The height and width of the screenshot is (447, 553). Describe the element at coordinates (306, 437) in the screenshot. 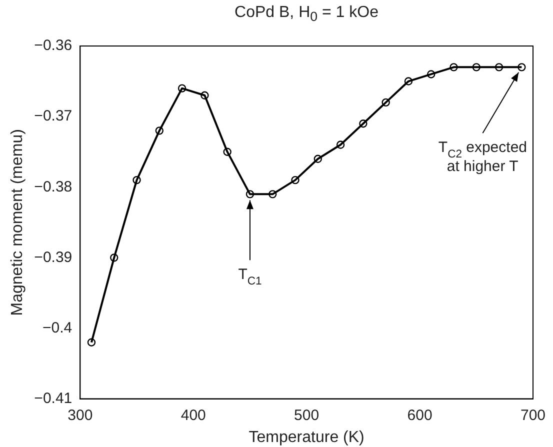

I see `x-axis-title: Temperature (K)` at that location.